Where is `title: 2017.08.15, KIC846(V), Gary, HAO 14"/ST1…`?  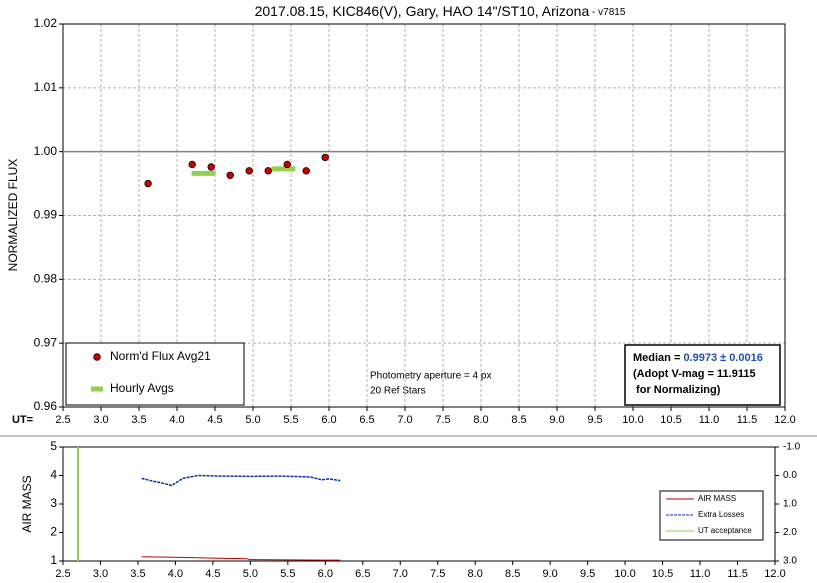 title: 2017.08.15, KIC846(V), Gary, HAO 14"/ST1… is located at coordinates (422, 11).